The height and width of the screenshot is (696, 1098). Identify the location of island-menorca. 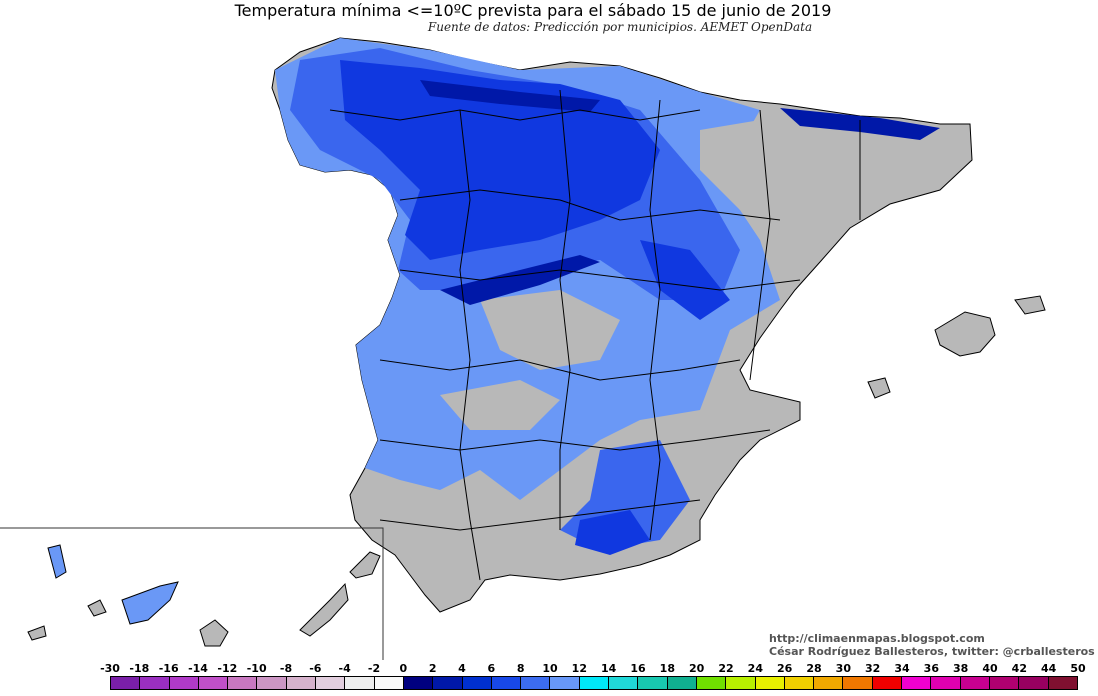
(1030, 305).